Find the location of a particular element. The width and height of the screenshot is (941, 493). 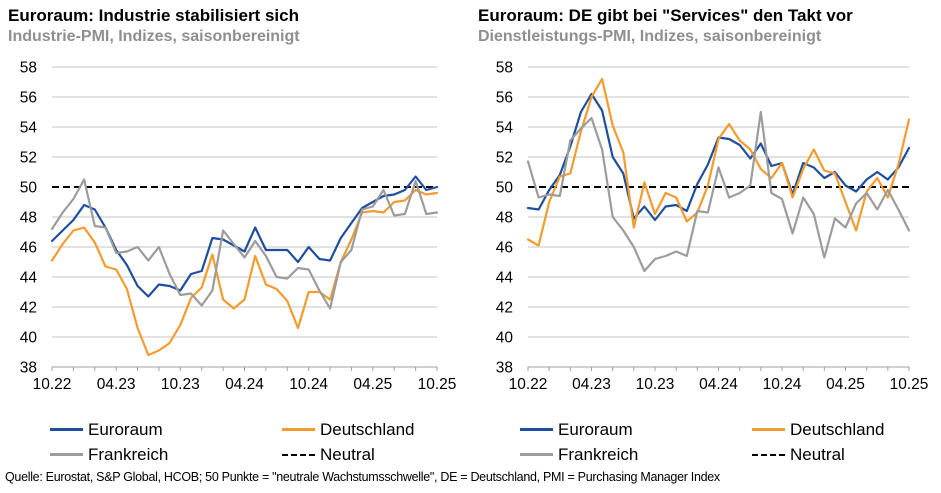

chart-legend-services: Euroraum Deutschland Frankreich Neutral is located at coordinates (702, 442).